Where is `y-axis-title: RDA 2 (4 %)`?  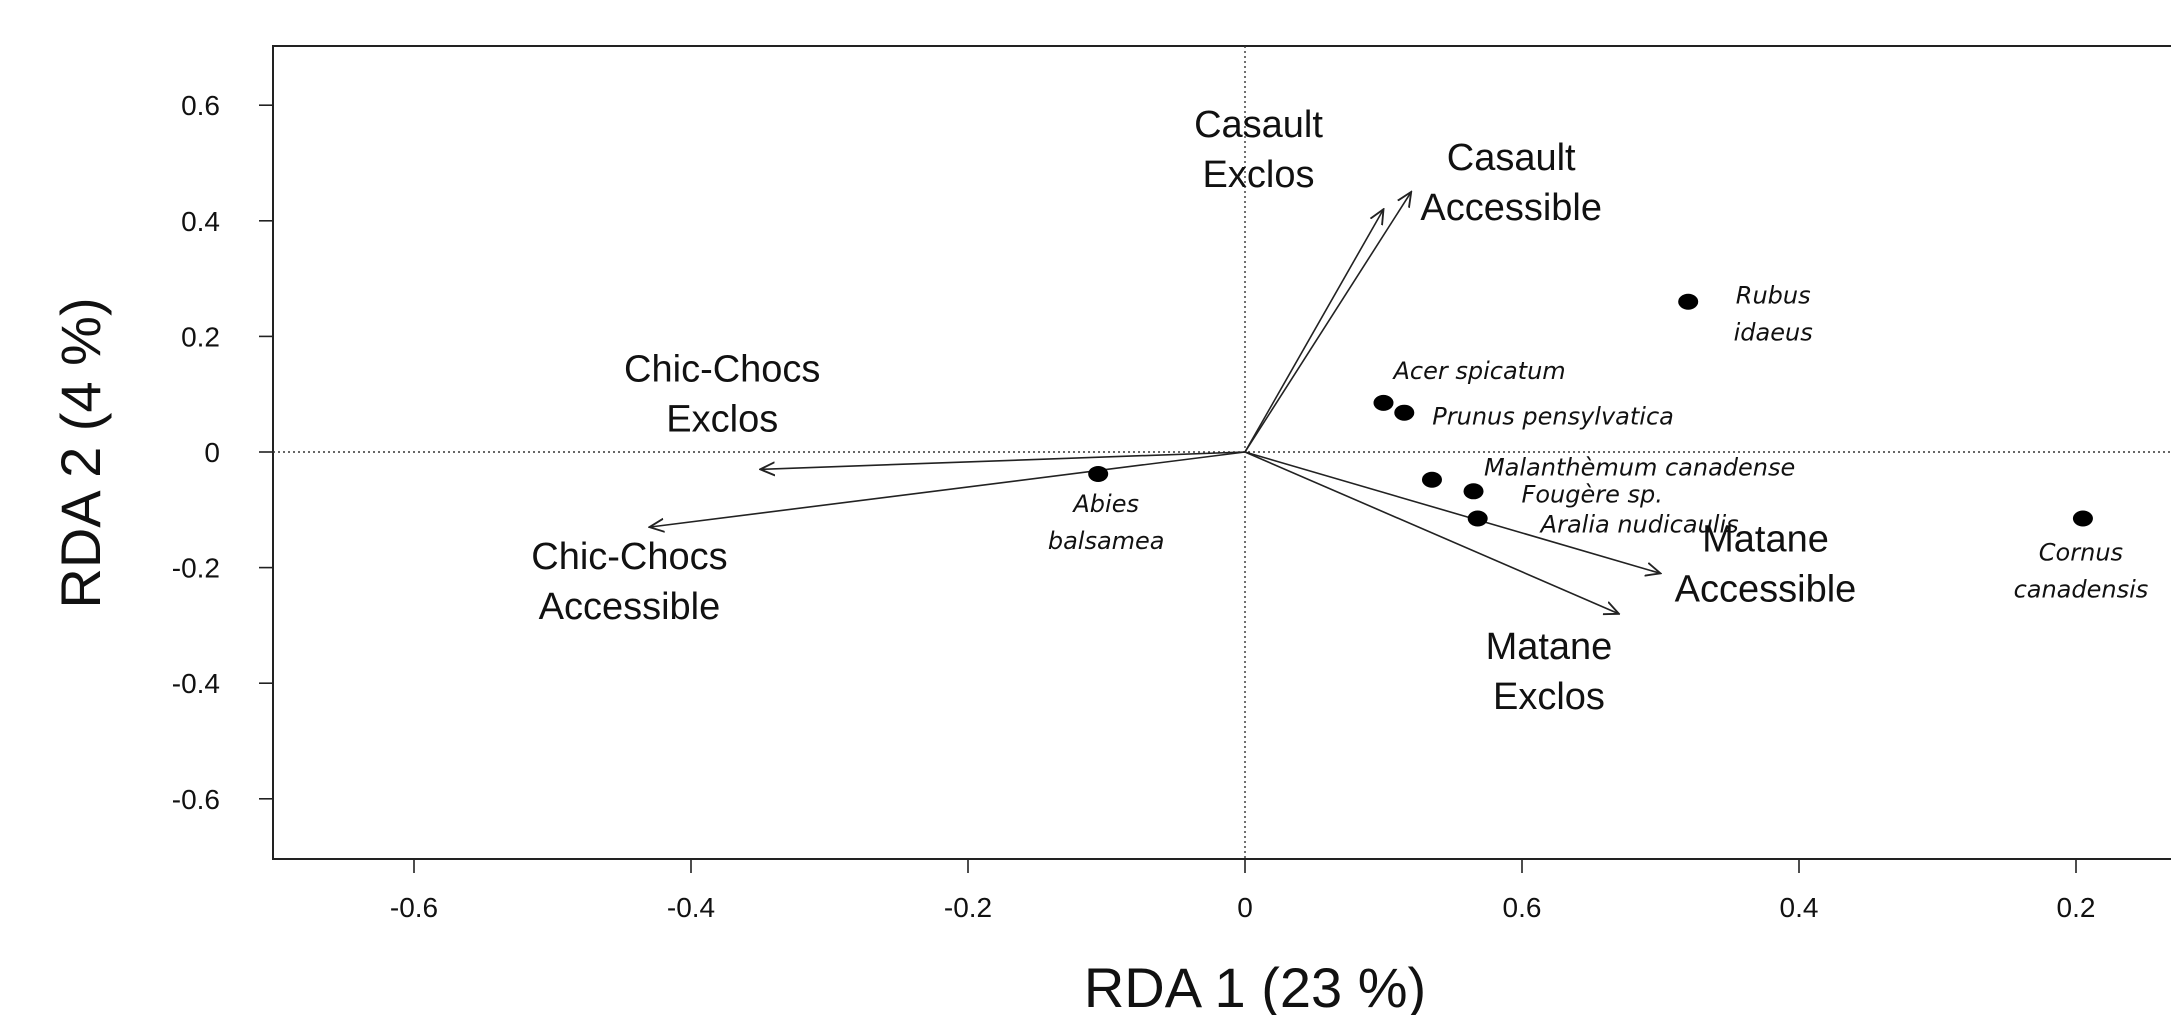
y-axis-title: RDA 2 (4 %) is located at coordinates (80, 452).